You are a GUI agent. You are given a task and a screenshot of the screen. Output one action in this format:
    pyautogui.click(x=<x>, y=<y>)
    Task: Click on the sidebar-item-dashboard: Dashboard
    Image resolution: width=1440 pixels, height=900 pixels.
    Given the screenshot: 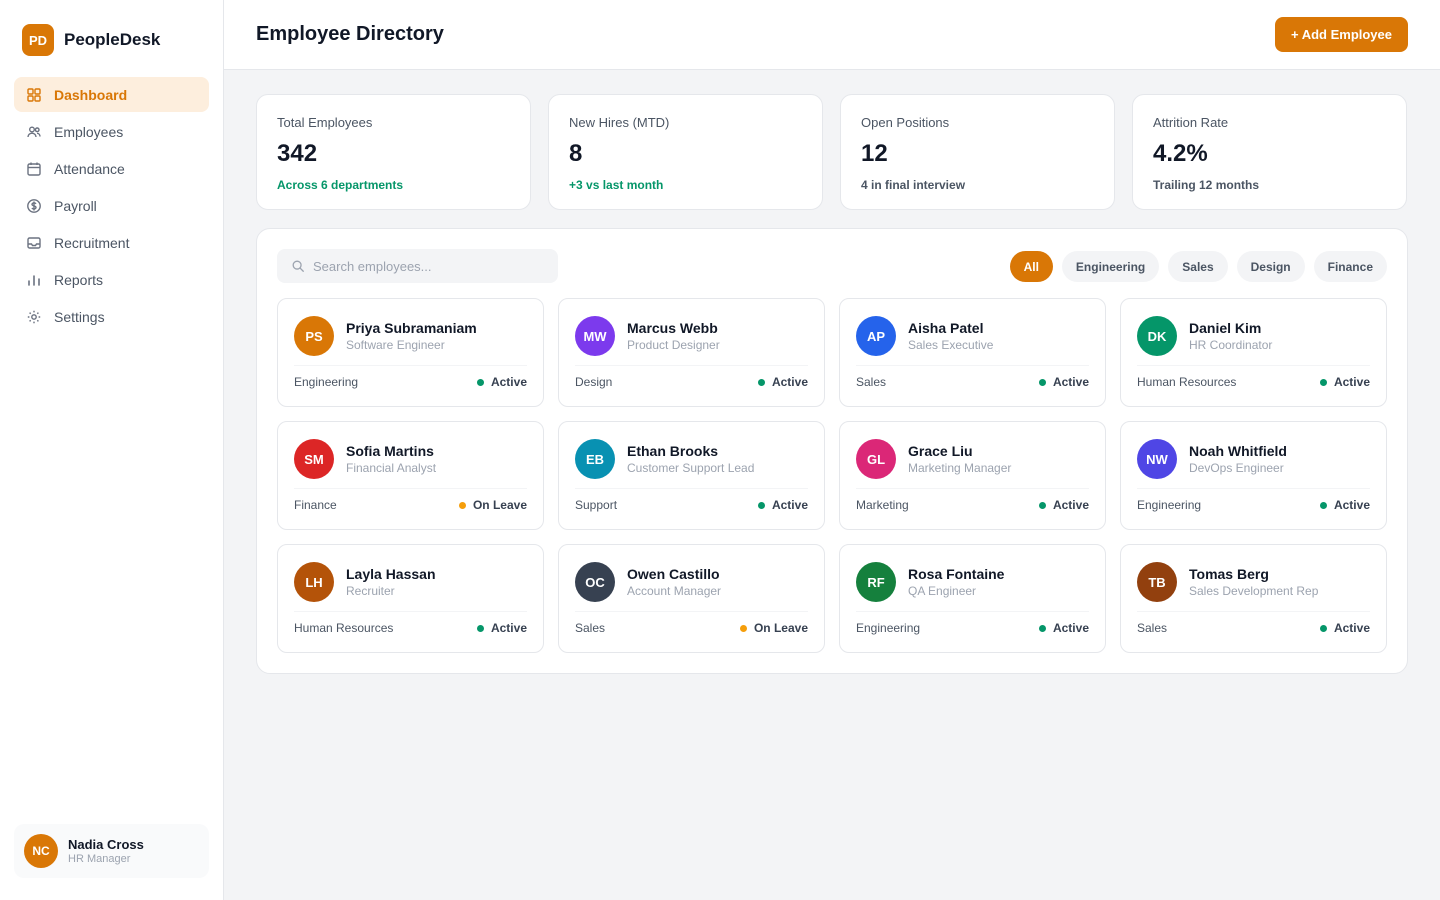 What is the action you would take?
    pyautogui.click(x=111, y=94)
    